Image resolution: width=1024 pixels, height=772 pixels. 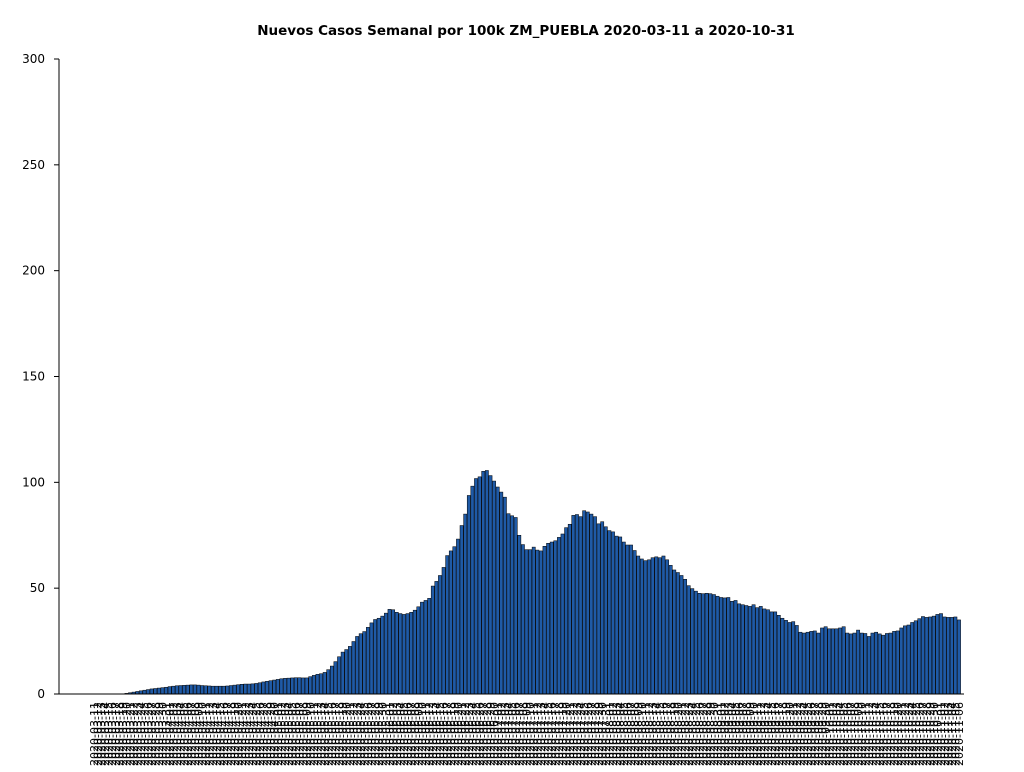 What do you see at coordinates (278, 734) in the screenshot?
I see `x-tick-label: 2020-05-01` at bounding box center [278, 734].